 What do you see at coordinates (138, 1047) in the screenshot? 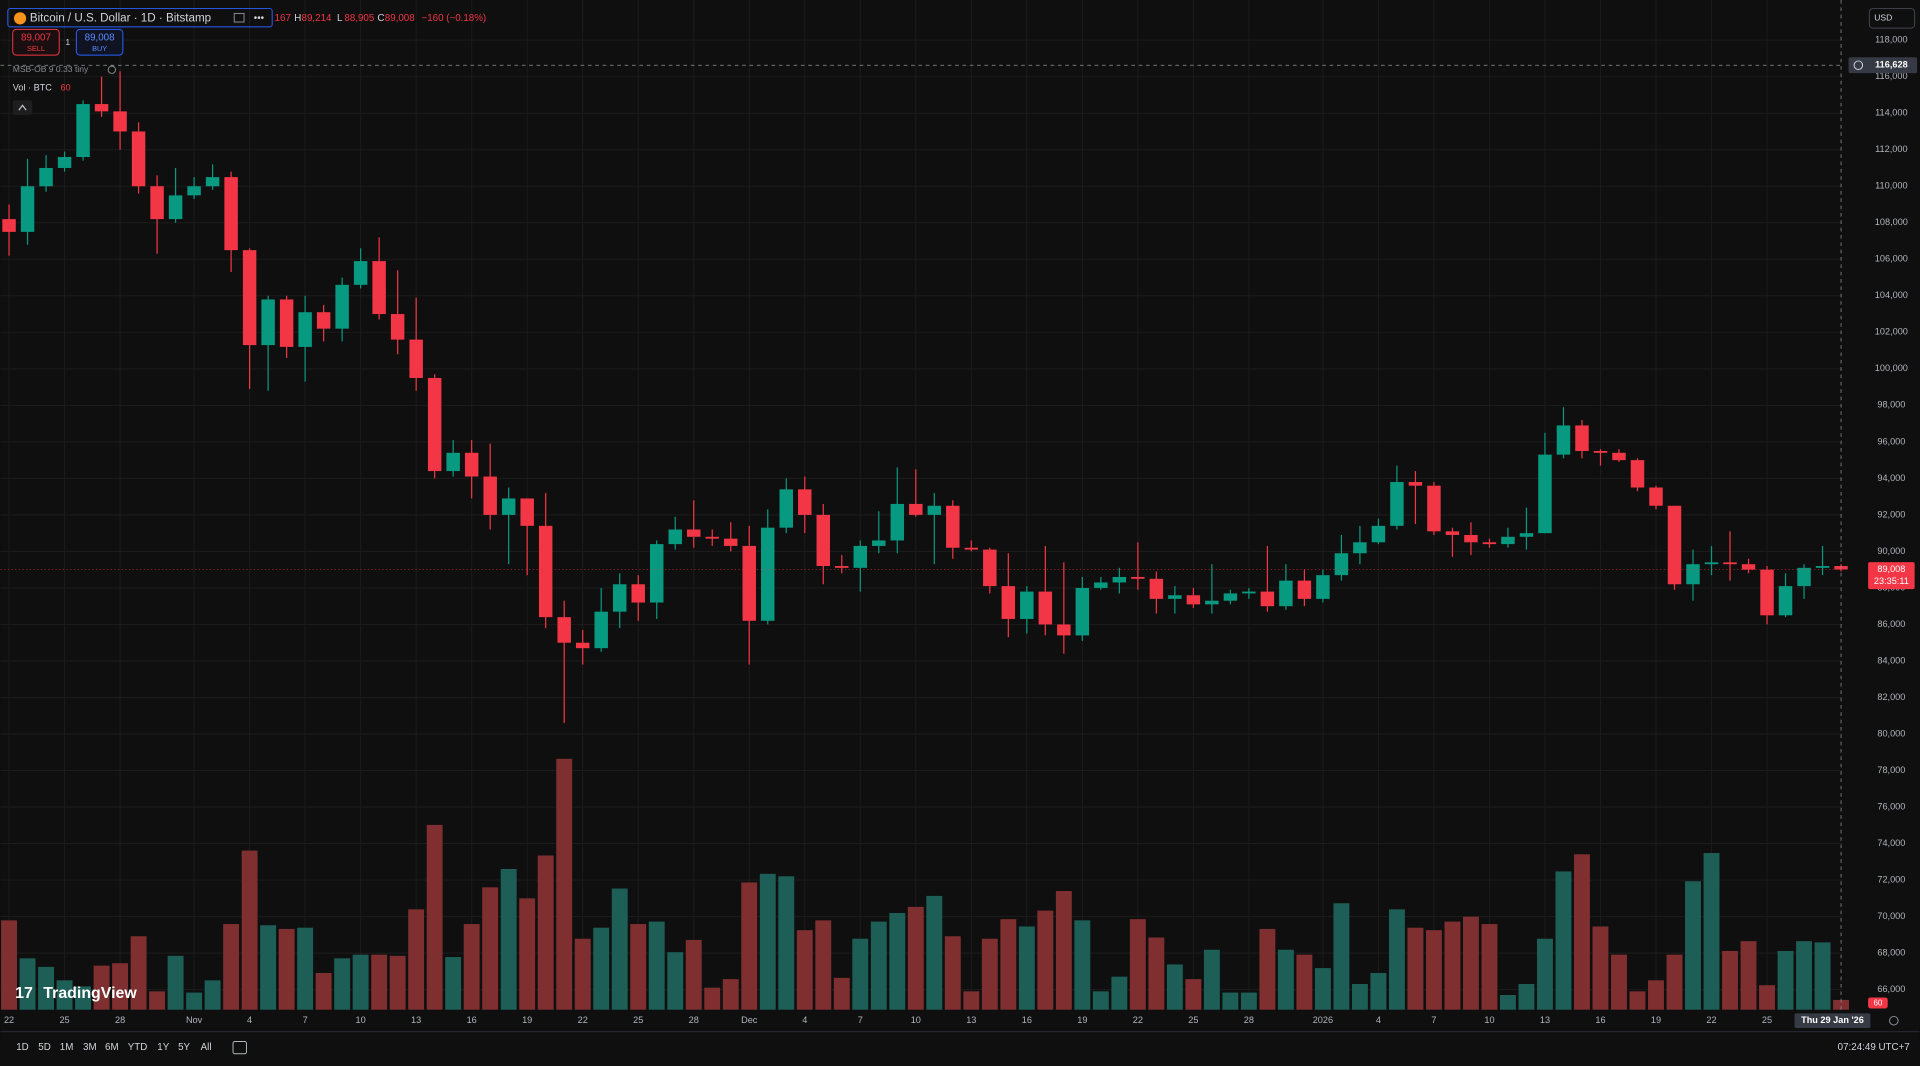
I see `timeframe-button: YTD` at bounding box center [138, 1047].